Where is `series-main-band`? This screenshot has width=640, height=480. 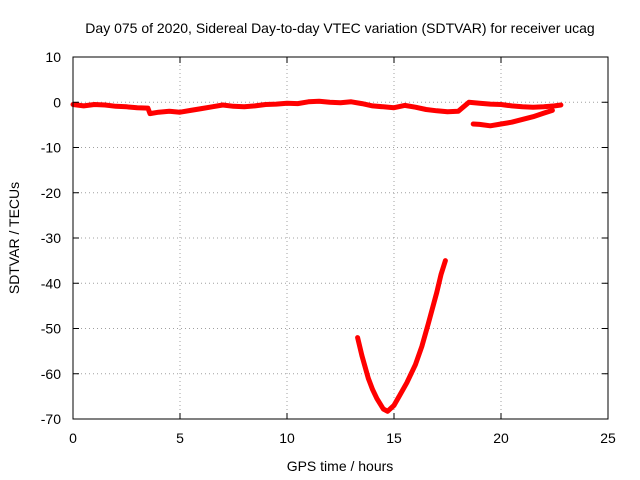
series-main-band is located at coordinates (317, 107).